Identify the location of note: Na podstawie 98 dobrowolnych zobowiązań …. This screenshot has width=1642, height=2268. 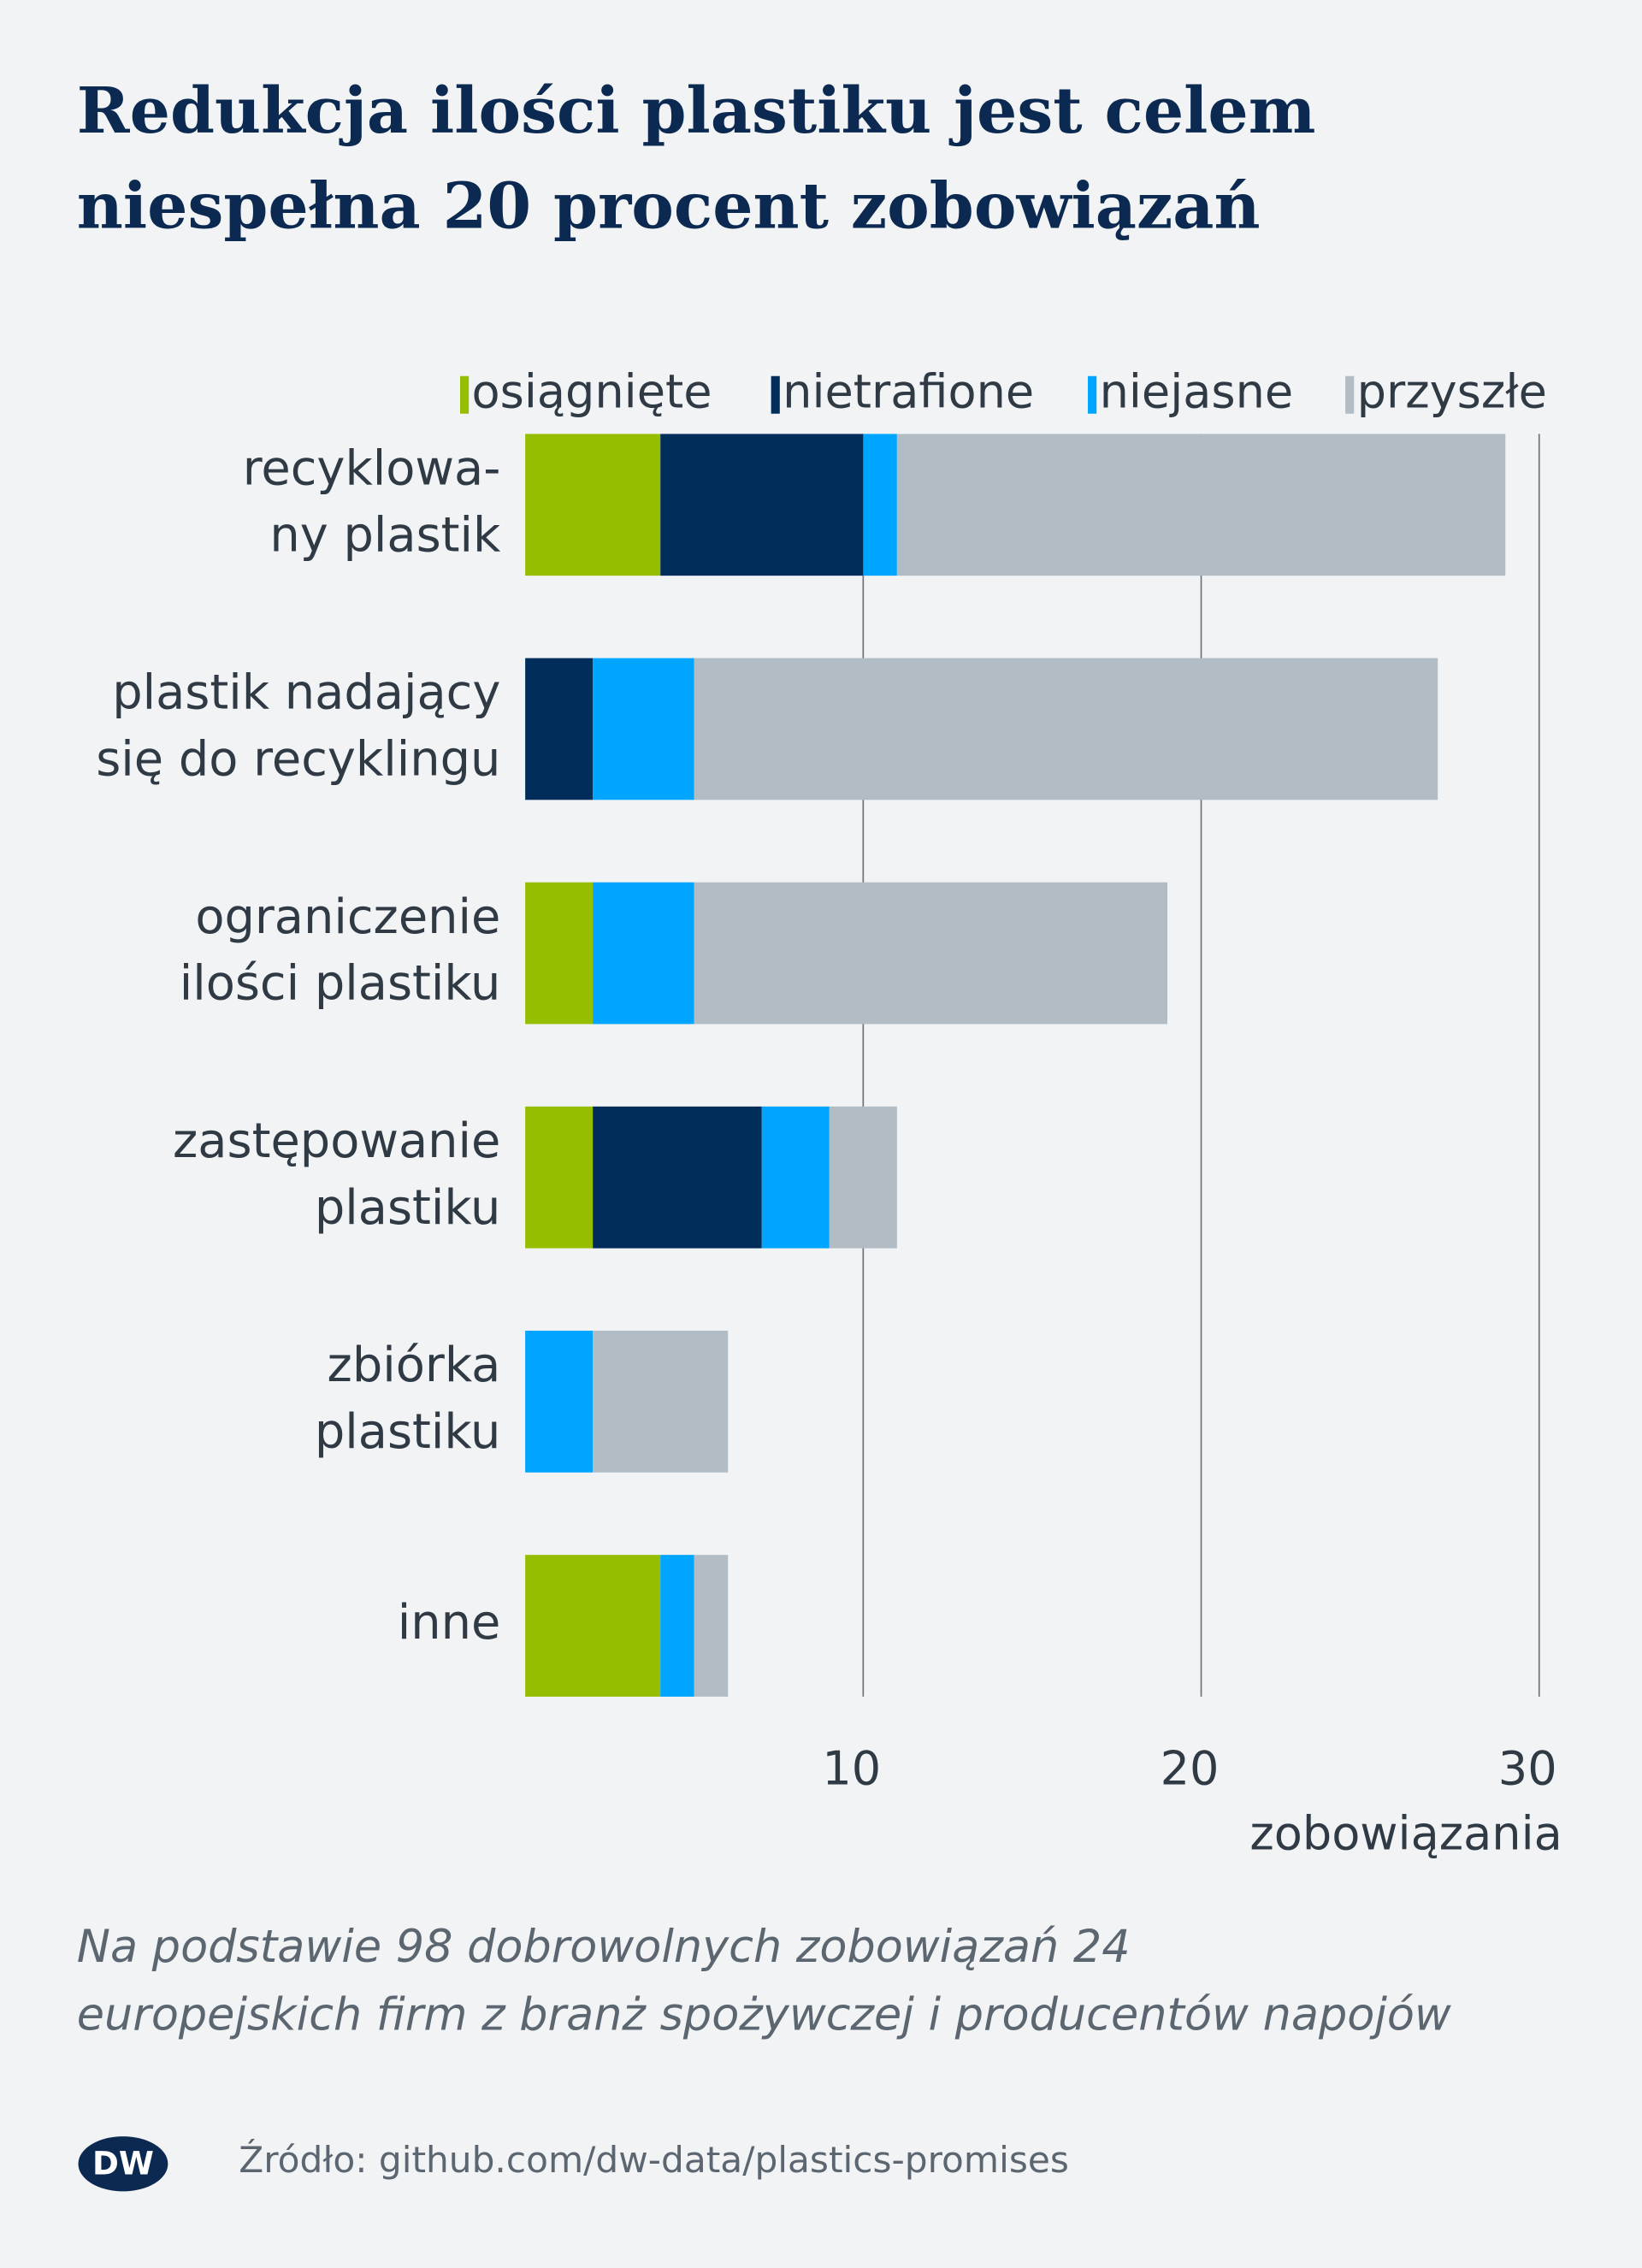
(604, 1947).